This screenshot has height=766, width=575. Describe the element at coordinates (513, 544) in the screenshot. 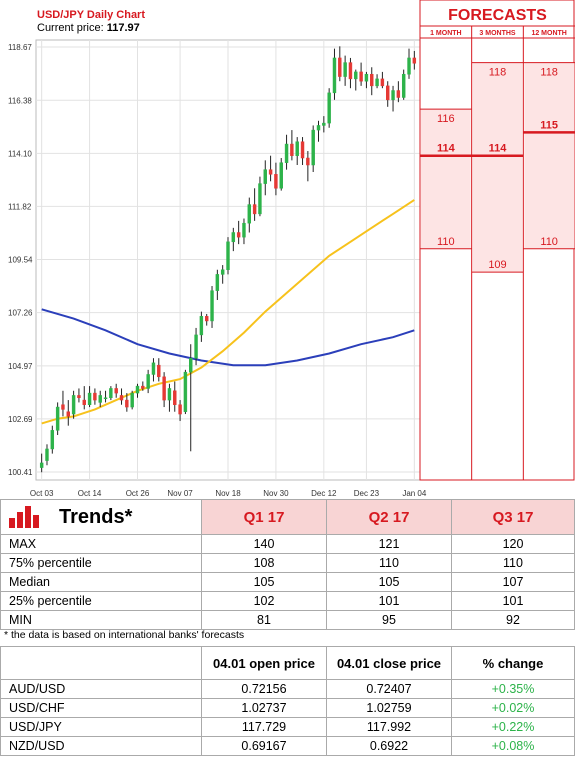

I see `trends-cell: 120` at that location.